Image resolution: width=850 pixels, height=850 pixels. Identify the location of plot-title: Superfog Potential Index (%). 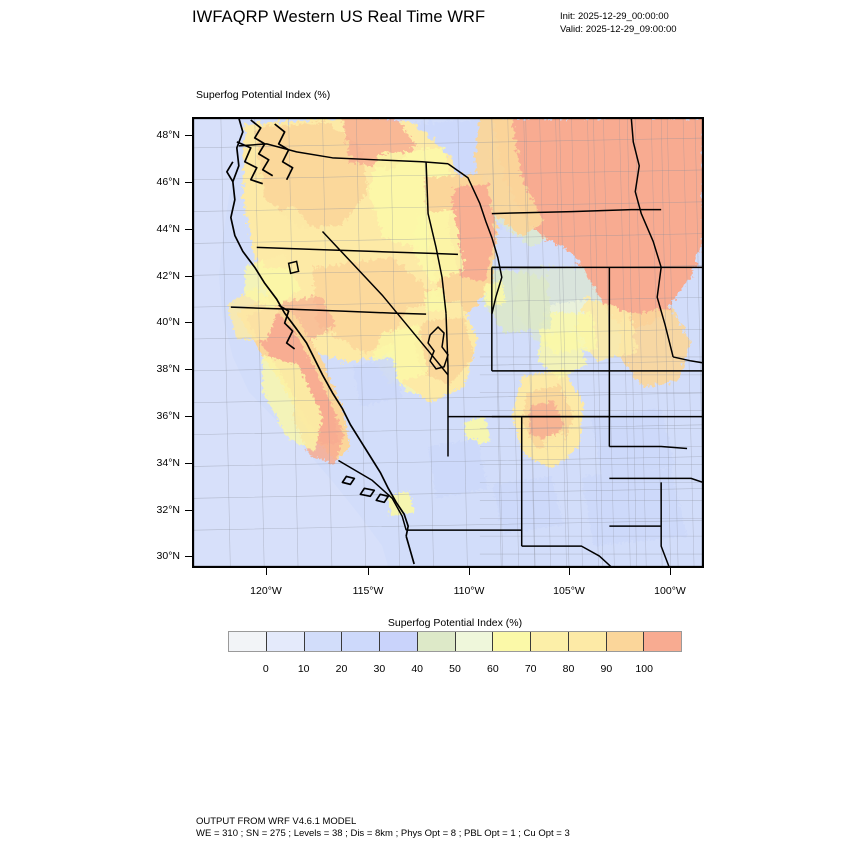
(263, 95).